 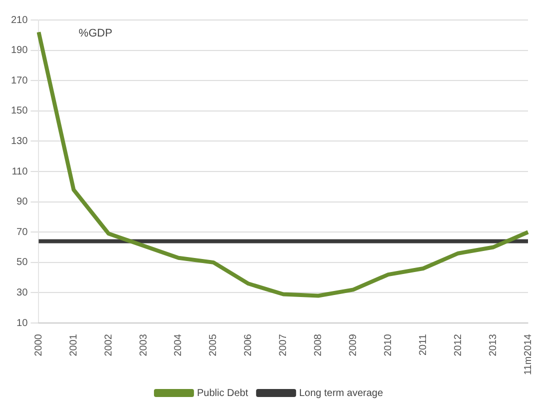 What do you see at coordinates (22, 202) in the screenshot?
I see `y-tick-label: 90` at bounding box center [22, 202].